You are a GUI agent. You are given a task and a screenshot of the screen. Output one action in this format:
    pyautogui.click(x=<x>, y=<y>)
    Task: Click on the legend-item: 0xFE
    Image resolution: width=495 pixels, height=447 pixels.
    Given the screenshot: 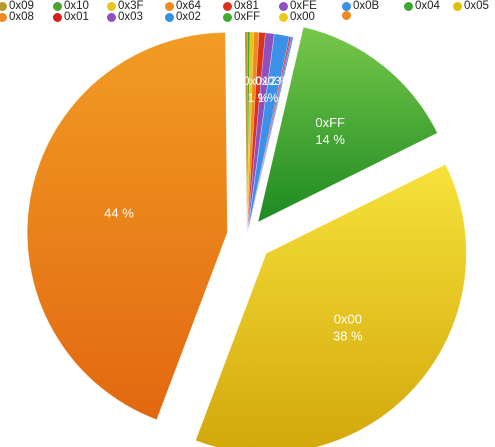 What is the action you would take?
    pyautogui.click(x=298, y=6)
    